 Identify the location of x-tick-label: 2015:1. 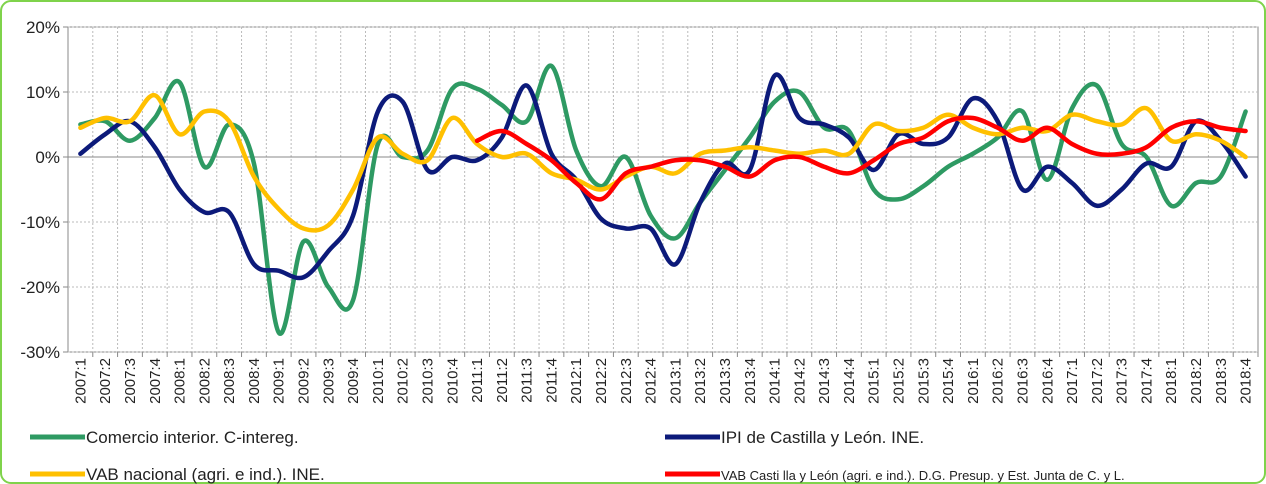
(874, 381).